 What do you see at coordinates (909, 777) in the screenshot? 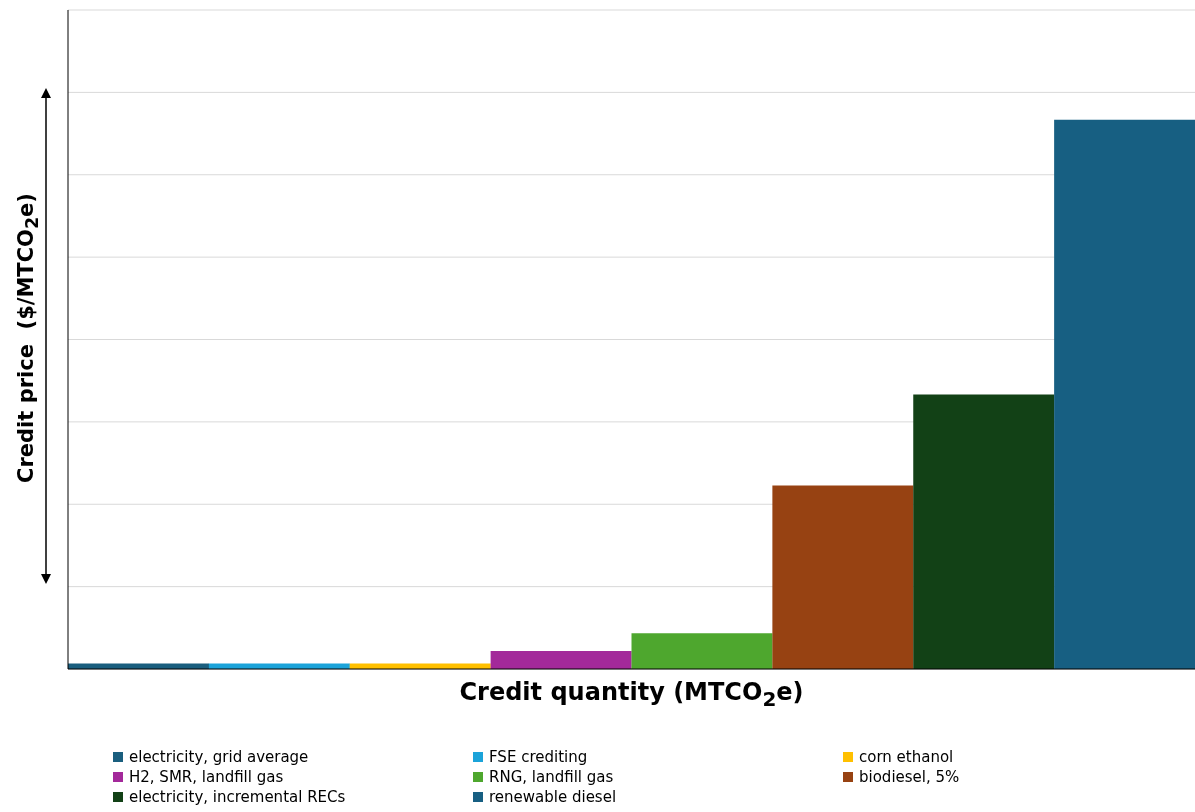
I see `legend-label: biodiesel, 5%` at bounding box center [909, 777].